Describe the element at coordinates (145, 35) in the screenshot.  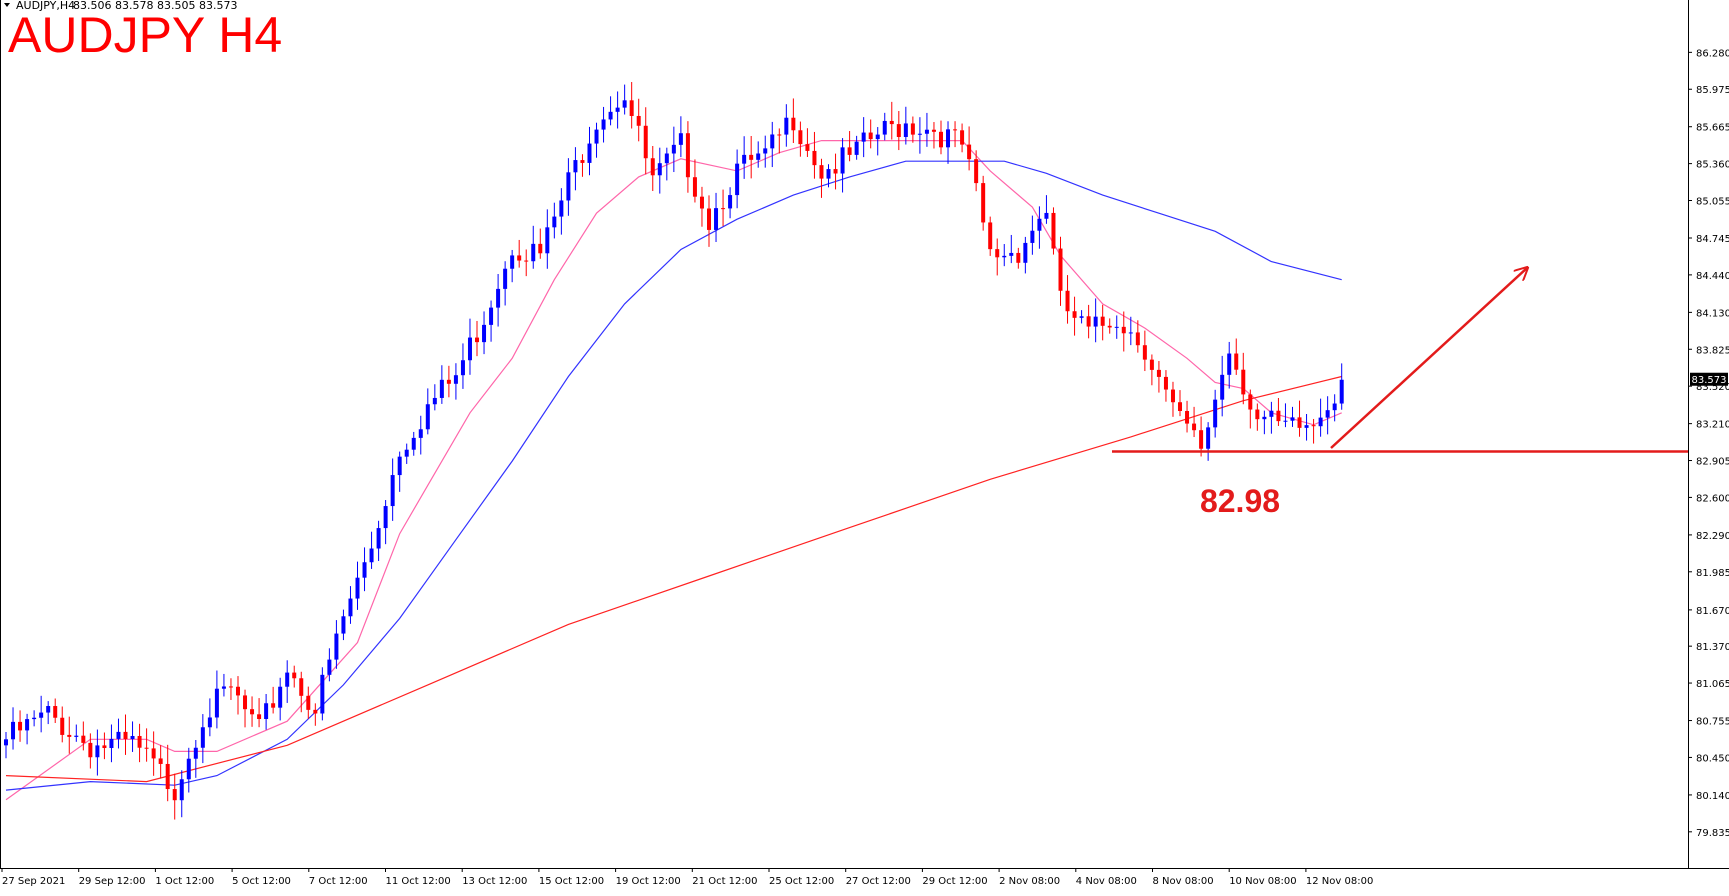
I see `chart-title: AUDJPY H4` at that location.